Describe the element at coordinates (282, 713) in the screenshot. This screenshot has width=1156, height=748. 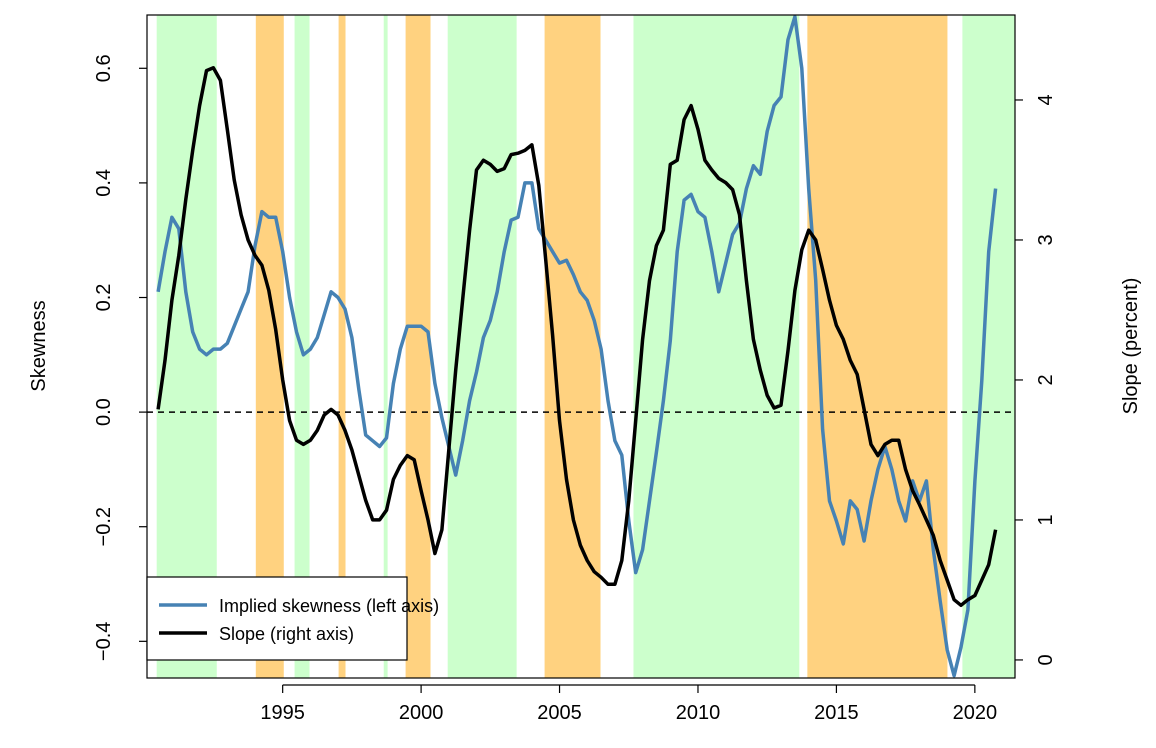
I see `x-tick-label: 1995` at that location.